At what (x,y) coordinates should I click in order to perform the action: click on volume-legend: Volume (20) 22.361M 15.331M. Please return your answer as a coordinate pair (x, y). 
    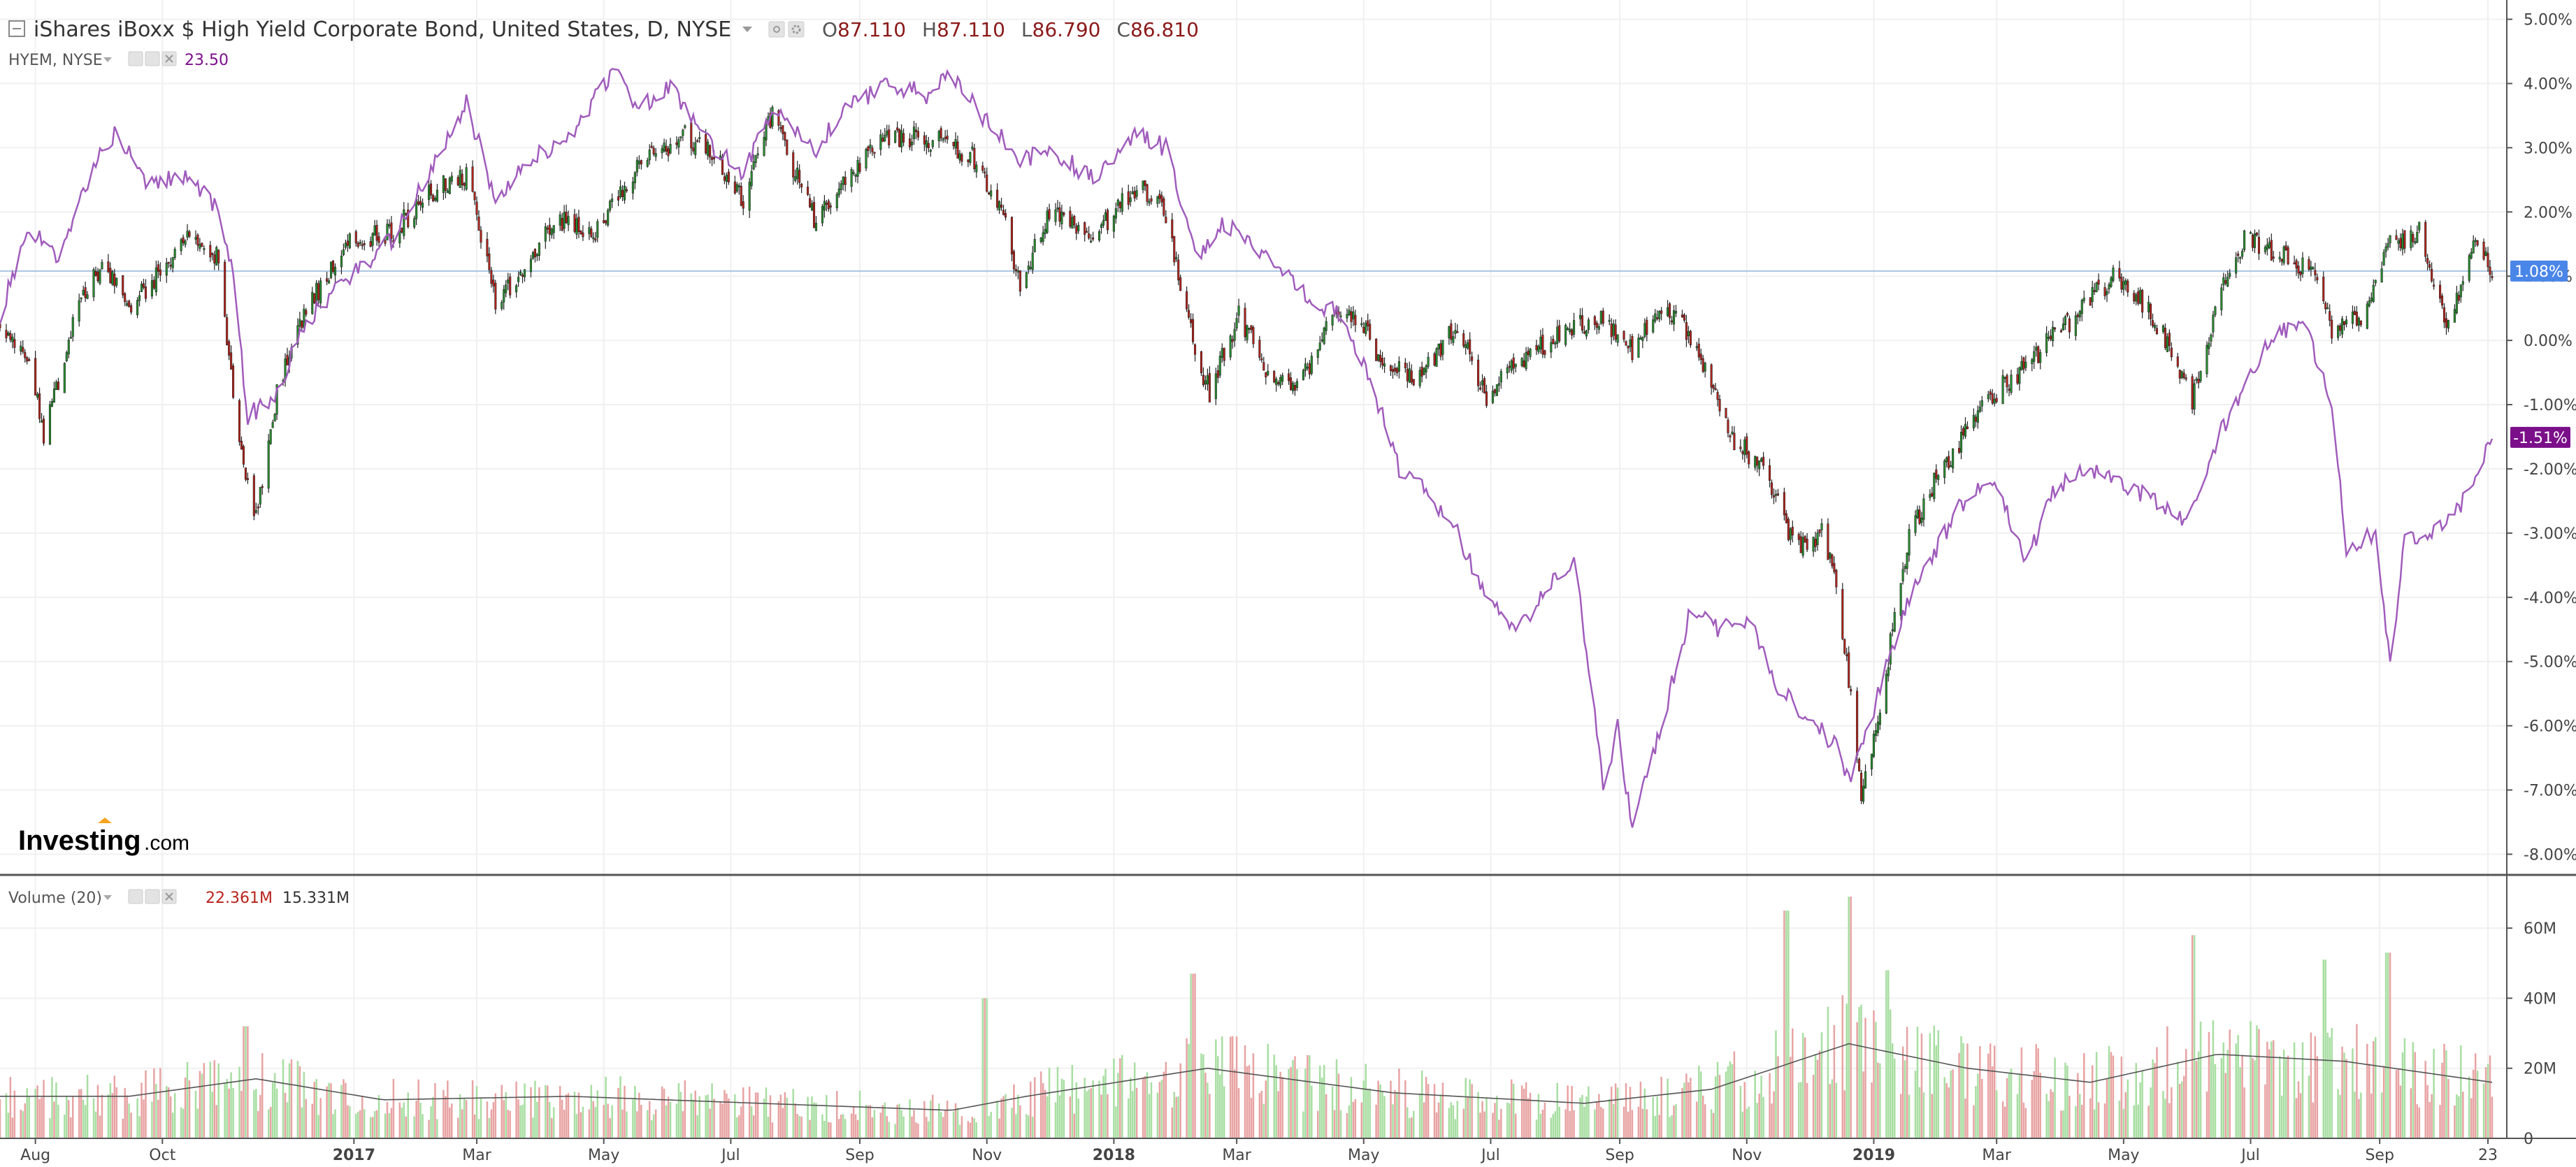
    Looking at the image, I should click on (179, 898).